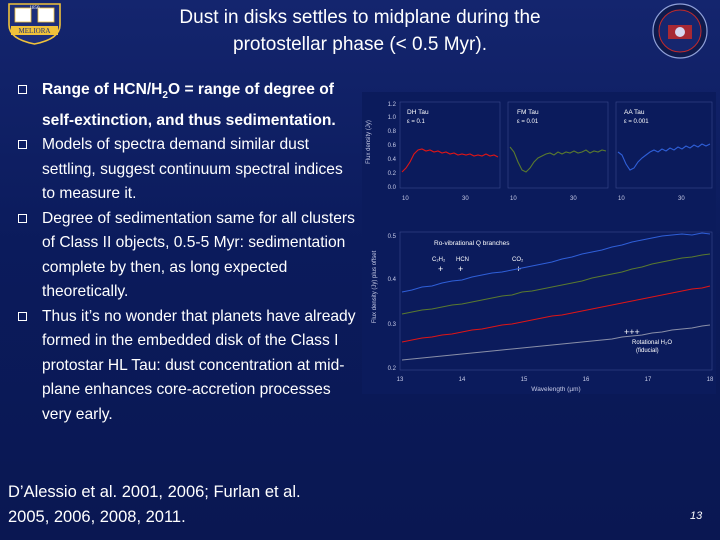 The height and width of the screenshot is (540, 720). I want to click on top-y-ticks: 1.2 1.0 0.8 0.6 0.4 0.2 0.0, so click(392, 146).